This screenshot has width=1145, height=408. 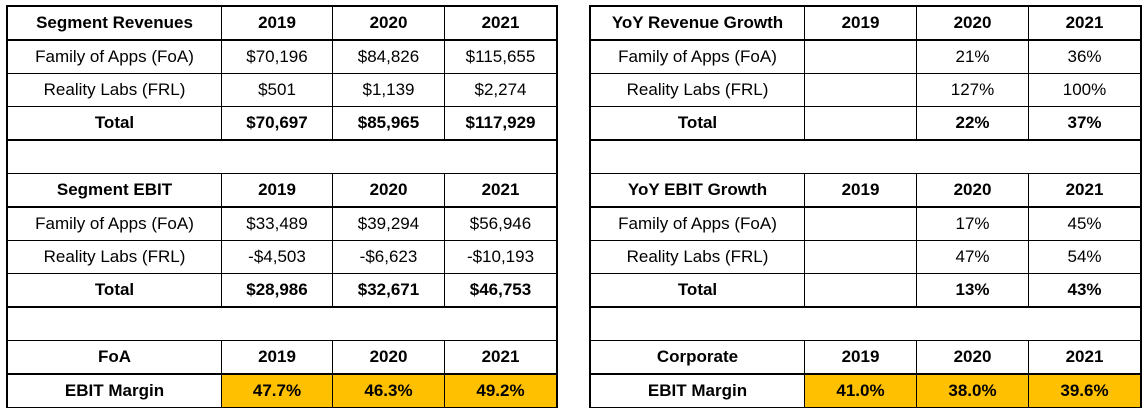 What do you see at coordinates (388, 390) in the screenshot?
I see `margin-cell: 46.3%` at bounding box center [388, 390].